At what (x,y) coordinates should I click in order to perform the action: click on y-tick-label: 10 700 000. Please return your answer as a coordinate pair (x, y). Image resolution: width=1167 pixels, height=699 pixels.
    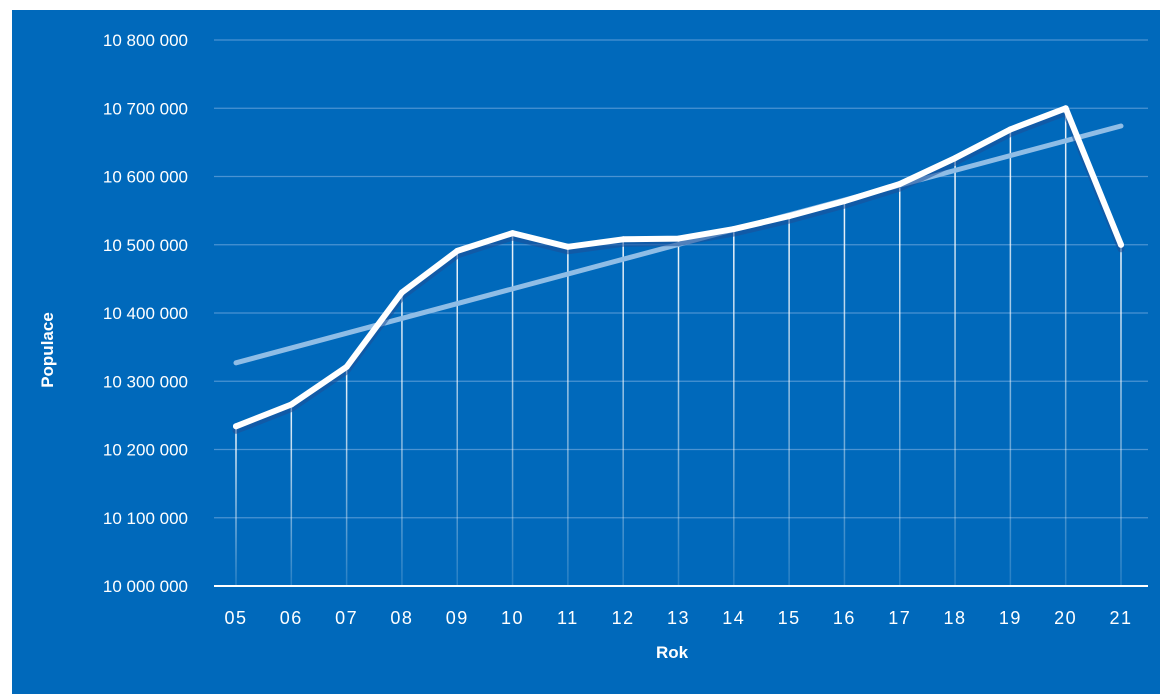
    Looking at the image, I should click on (145, 108).